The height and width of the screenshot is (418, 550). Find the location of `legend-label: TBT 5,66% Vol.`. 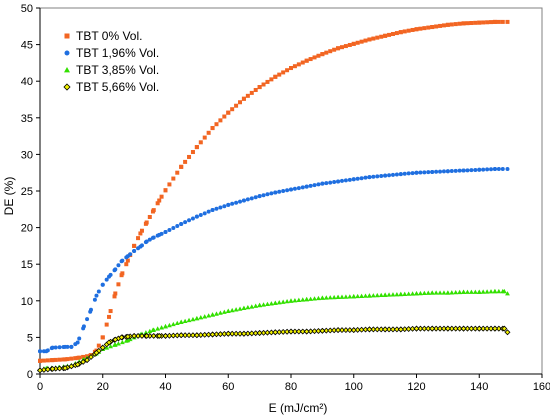

legend-label: TBT 5,66% Vol. is located at coordinates (117, 87).